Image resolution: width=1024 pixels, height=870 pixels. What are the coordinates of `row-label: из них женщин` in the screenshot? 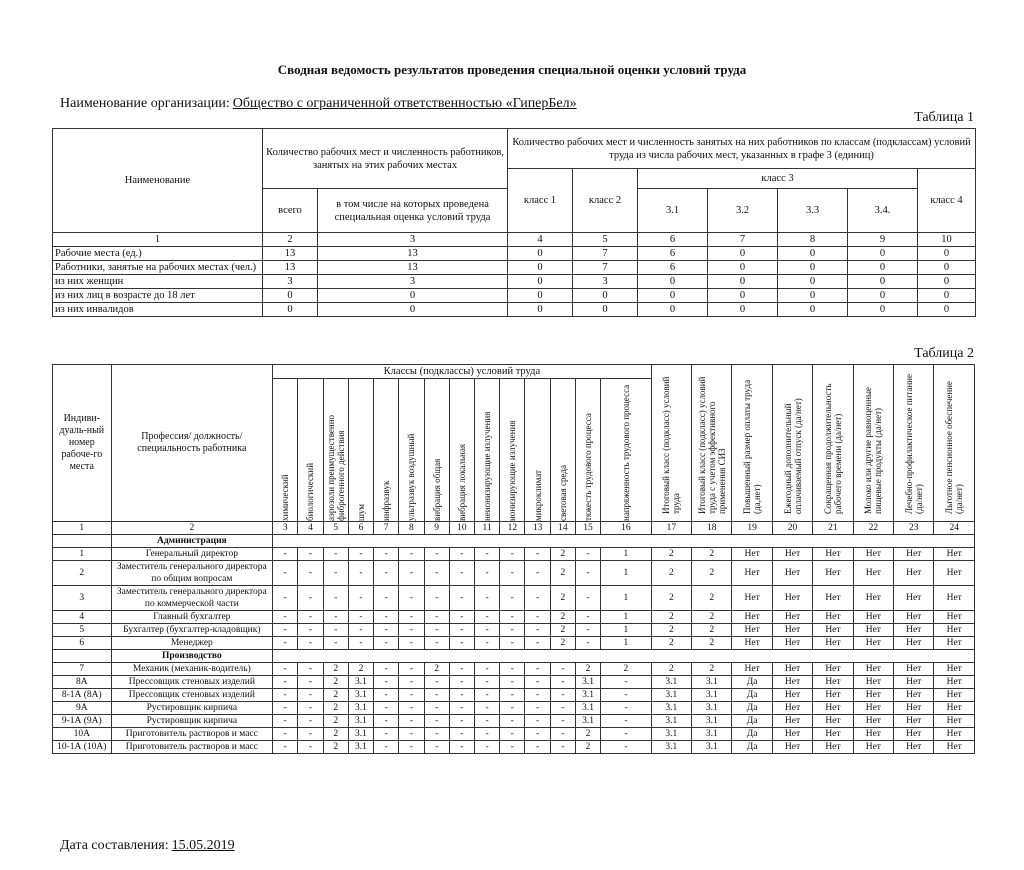 It's located at (157, 281).